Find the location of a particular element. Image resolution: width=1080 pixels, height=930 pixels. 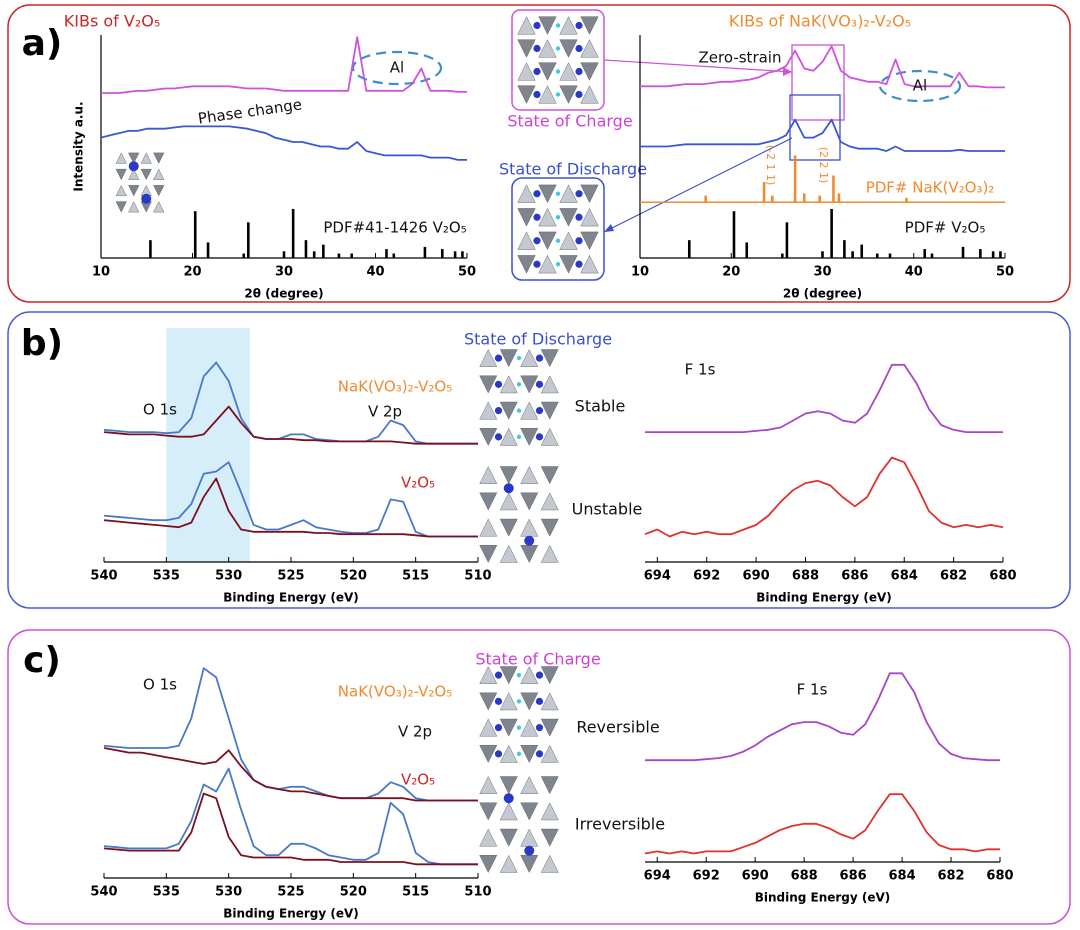

highlight-box is located at coordinates (815, 127).